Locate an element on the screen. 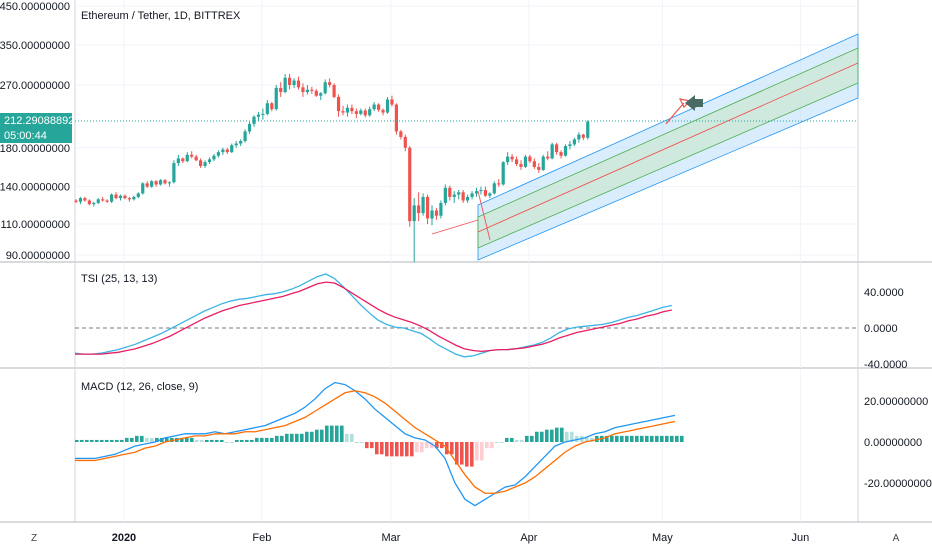  price-axis-label: 90.00000000 is located at coordinates (38, 256).